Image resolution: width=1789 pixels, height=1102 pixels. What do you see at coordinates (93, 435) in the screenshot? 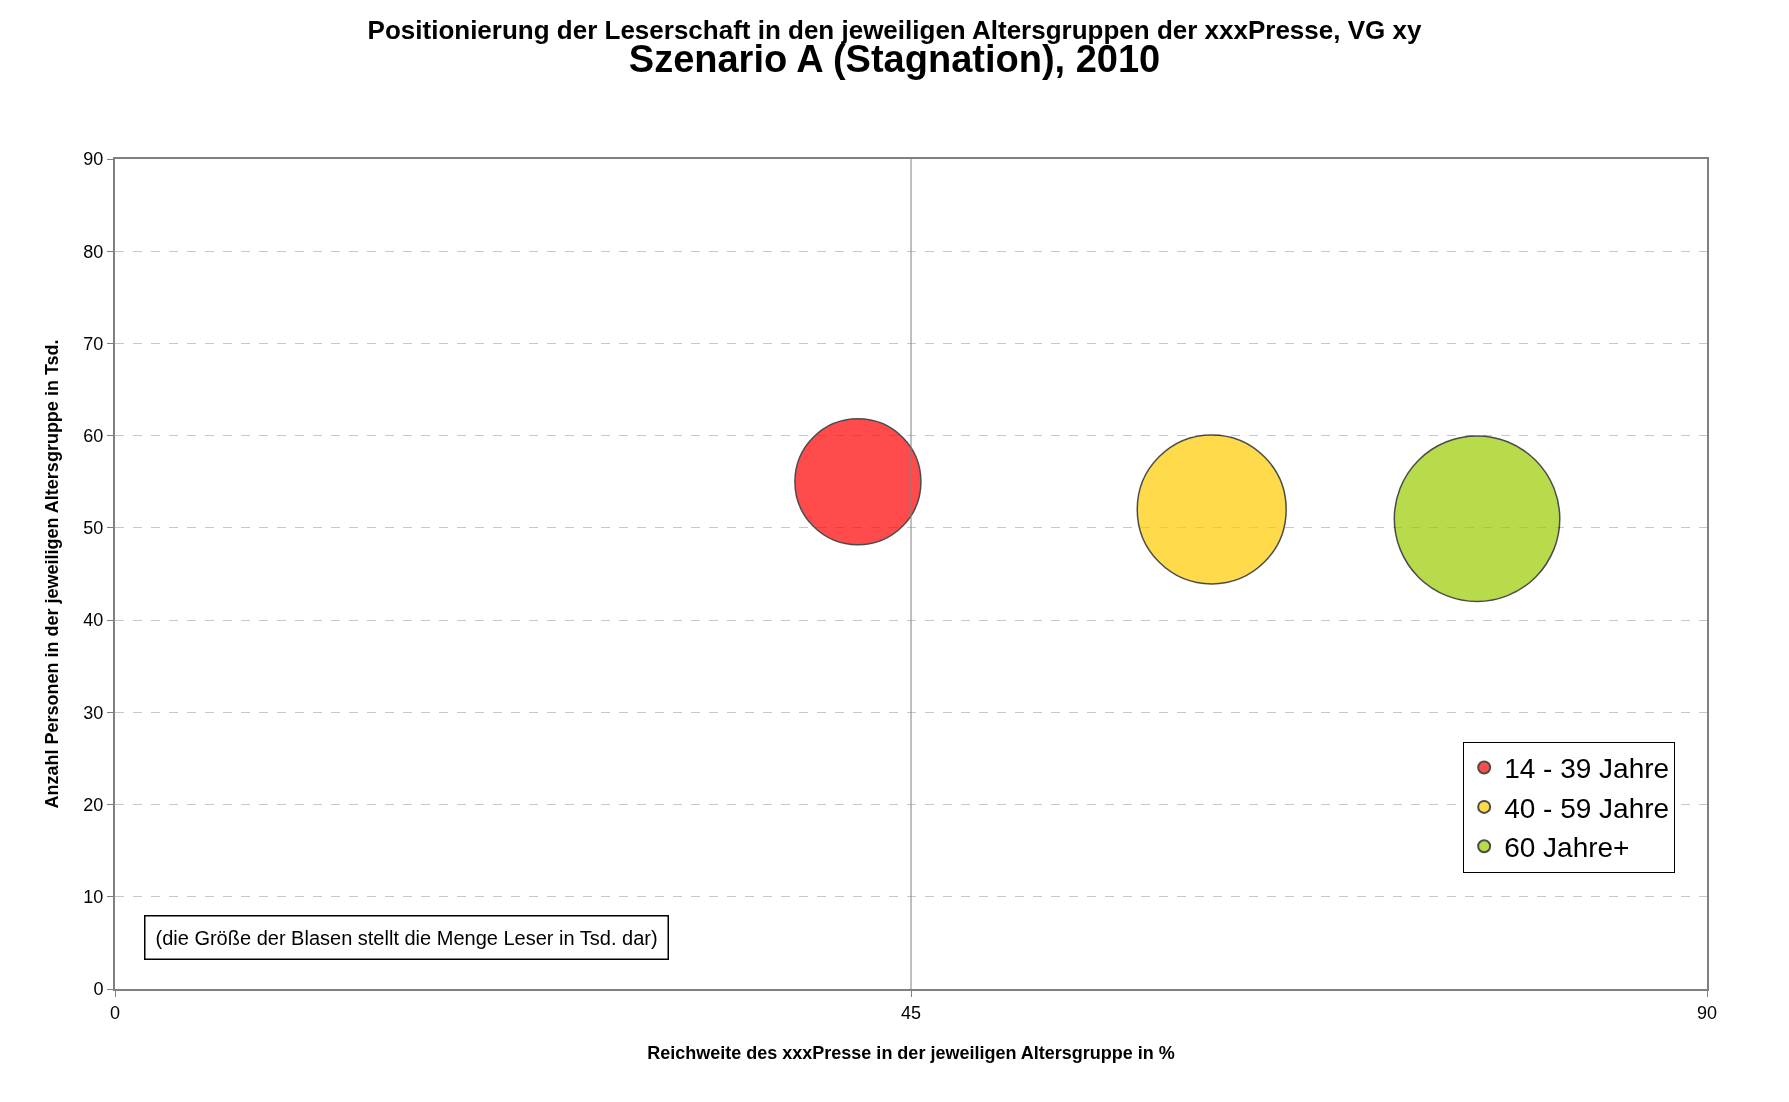
I see `y-tick-label: 60` at bounding box center [93, 435].